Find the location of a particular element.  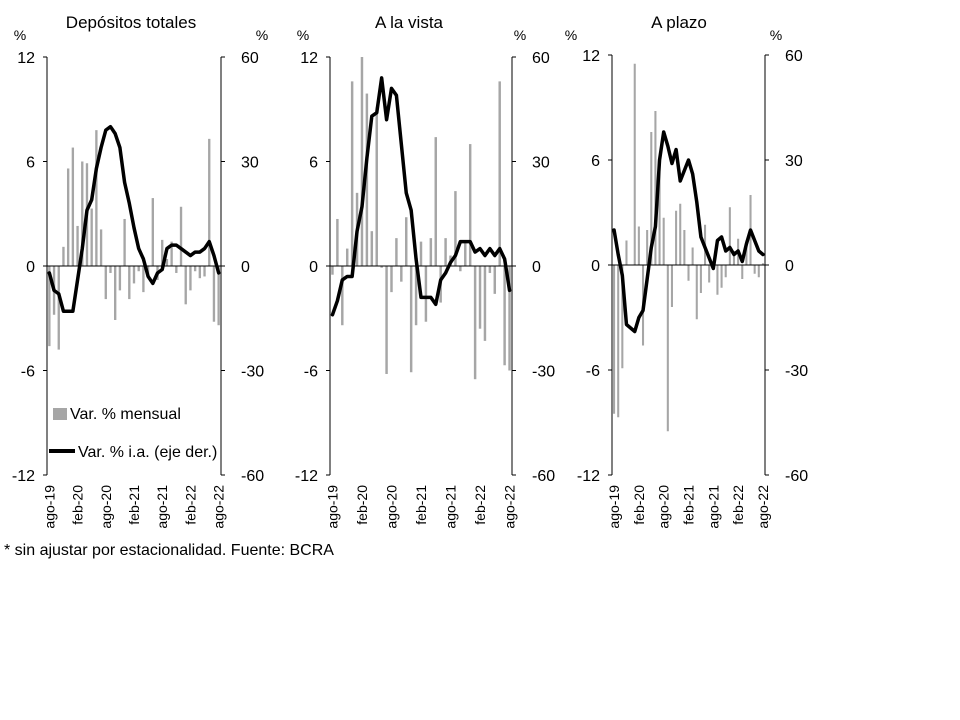

chart-title: A la vista is located at coordinates (409, 22).